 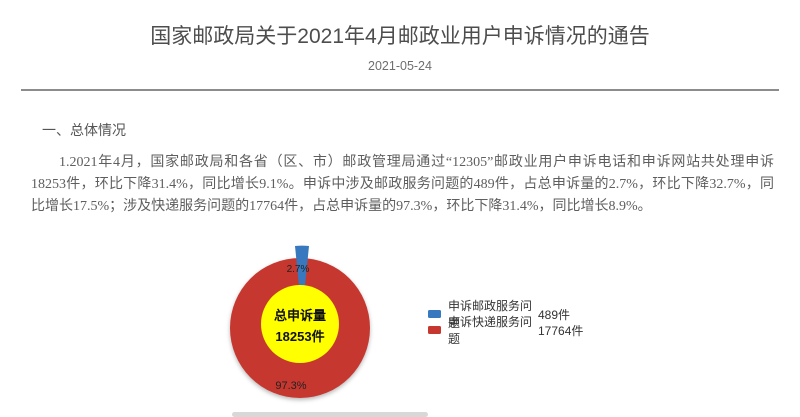 I want to click on pie-slice-postal, so click(x=302, y=280).